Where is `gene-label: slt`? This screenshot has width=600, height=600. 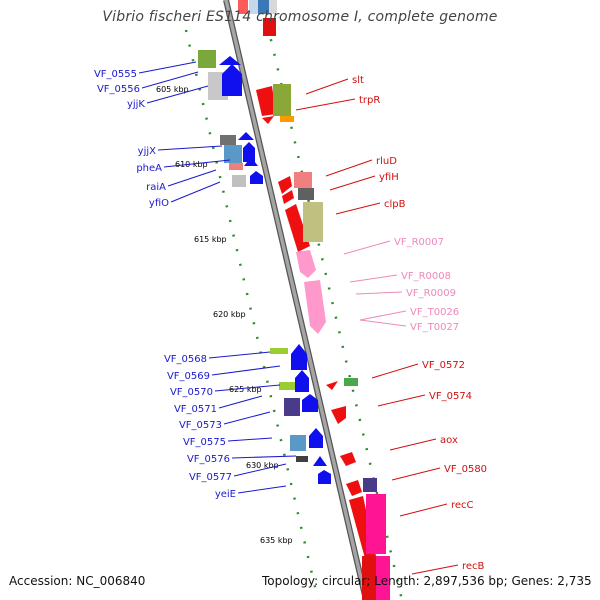
gene-label: slt is located at coordinates (358, 80).